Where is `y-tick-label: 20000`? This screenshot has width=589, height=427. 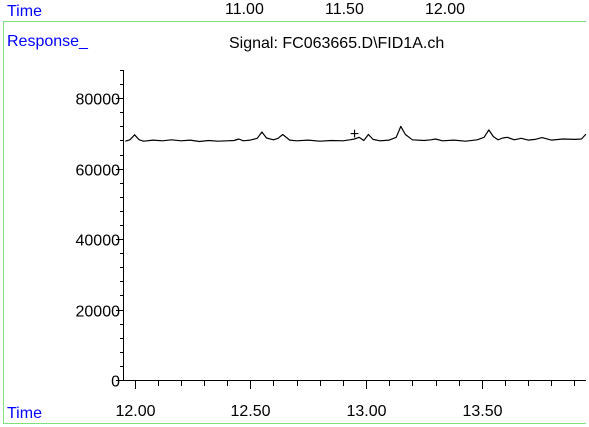
y-tick-label: 20000 is located at coordinates (98, 312).